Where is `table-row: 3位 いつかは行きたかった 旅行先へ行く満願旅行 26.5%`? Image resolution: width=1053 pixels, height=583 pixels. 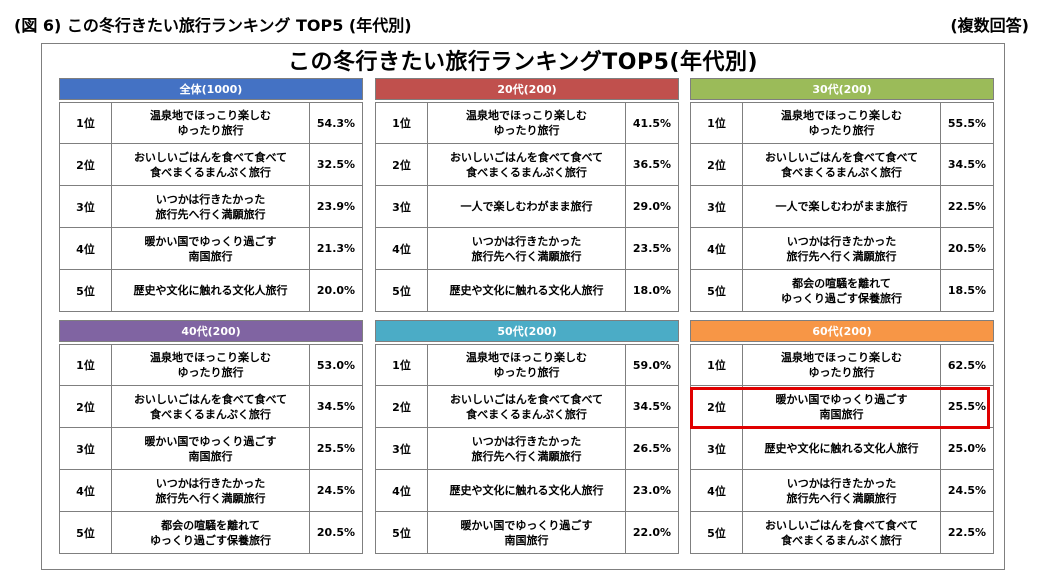
table-row: 3位 いつかは行きたかった 旅行先へ行く満願旅行 26.5% is located at coordinates (527, 449).